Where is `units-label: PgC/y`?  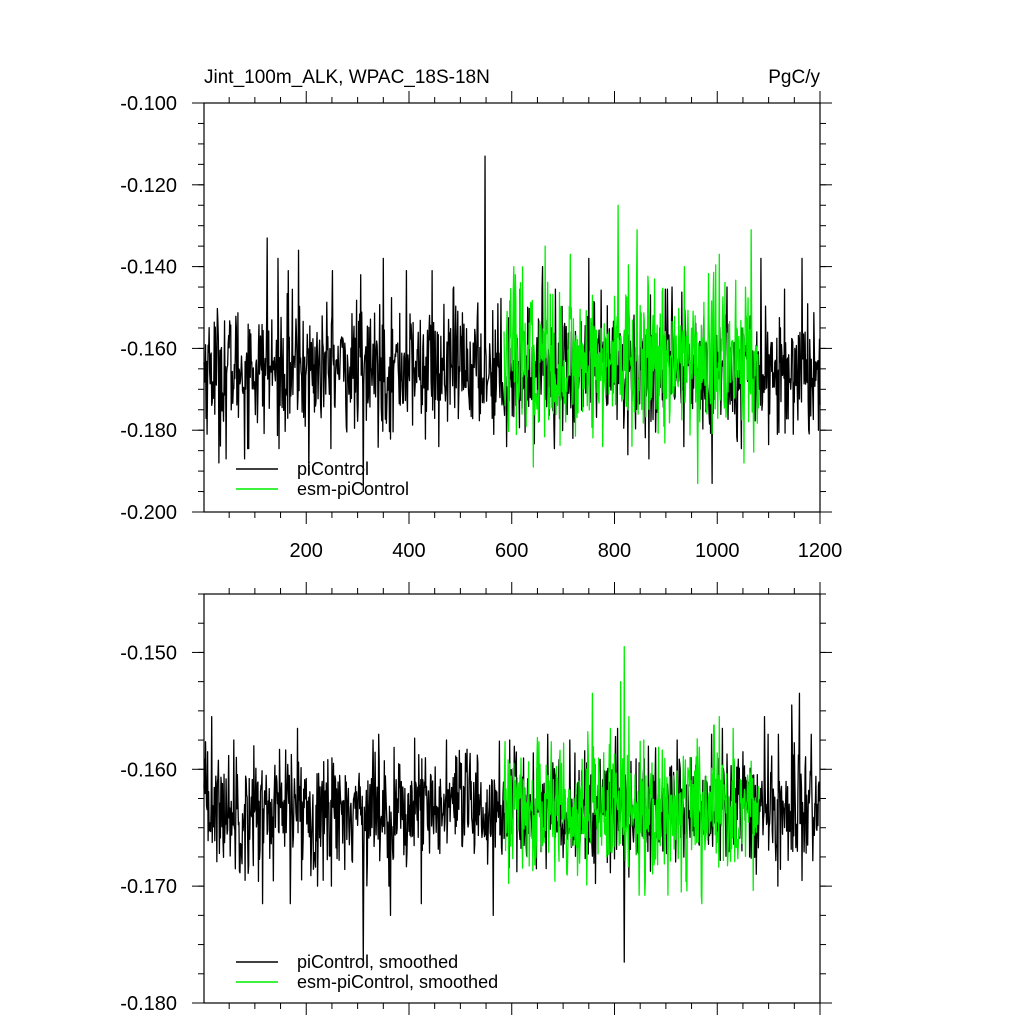
units-label: PgC/y is located at coordinates (794, 77).